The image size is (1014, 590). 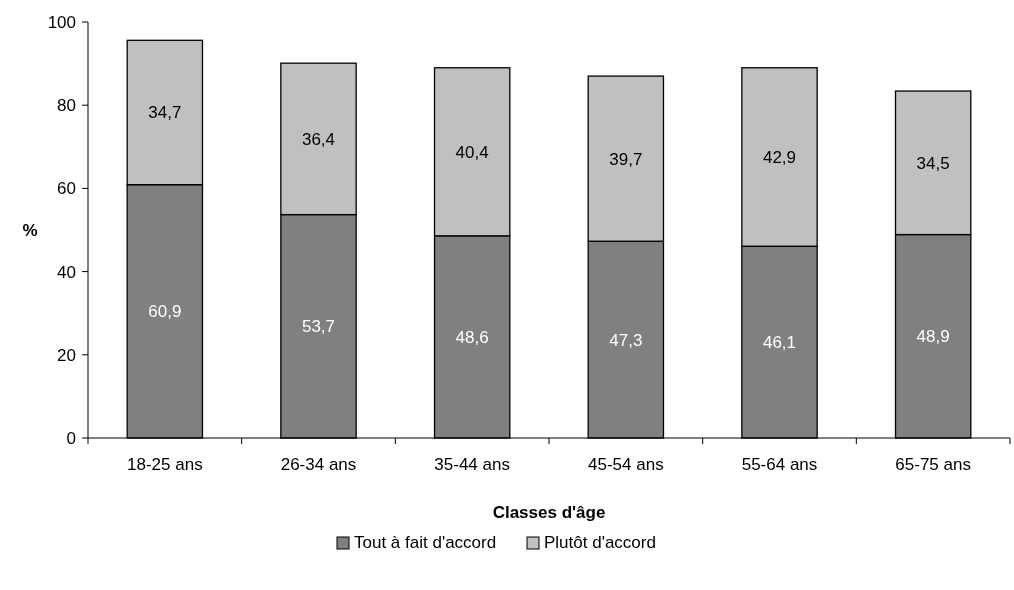 What do you see at coordinates (600, 542) in the screenshot?
I see `legend-label: Plutôt d'accord` at bounding box center [600, 542].